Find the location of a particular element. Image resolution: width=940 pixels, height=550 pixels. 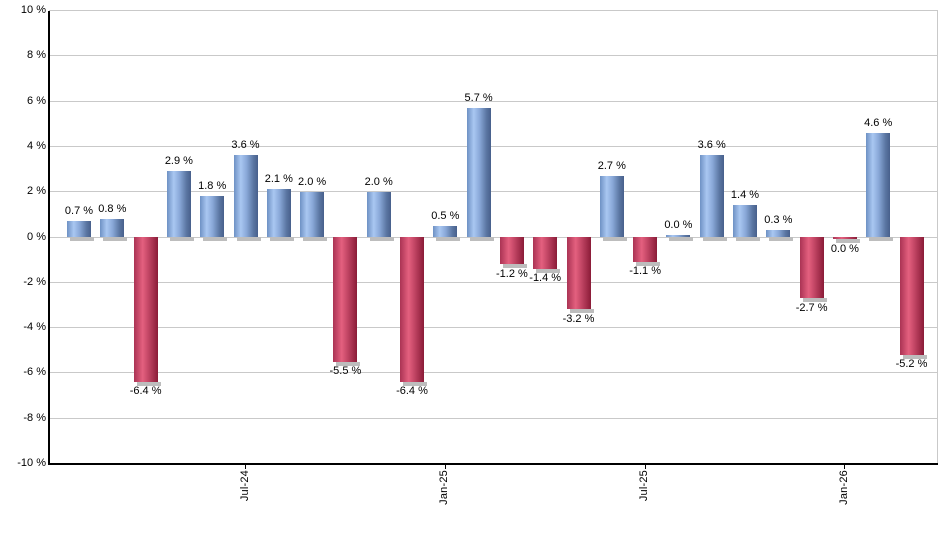

bar-value-label: 0.3 % is located at coordinates (778, 220).